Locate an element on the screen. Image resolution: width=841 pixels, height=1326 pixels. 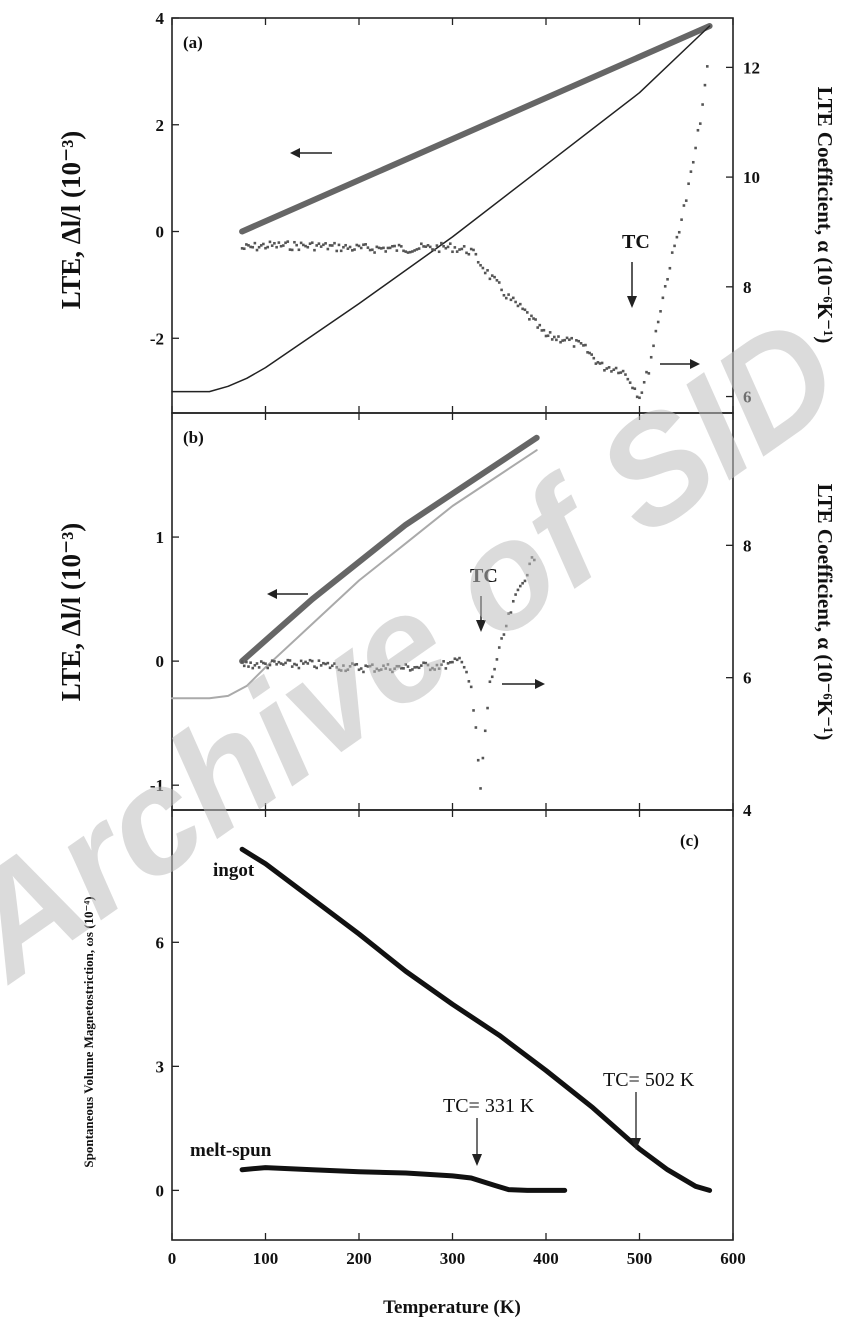
tc-label-b: TC is located at coordinates (484, 576).